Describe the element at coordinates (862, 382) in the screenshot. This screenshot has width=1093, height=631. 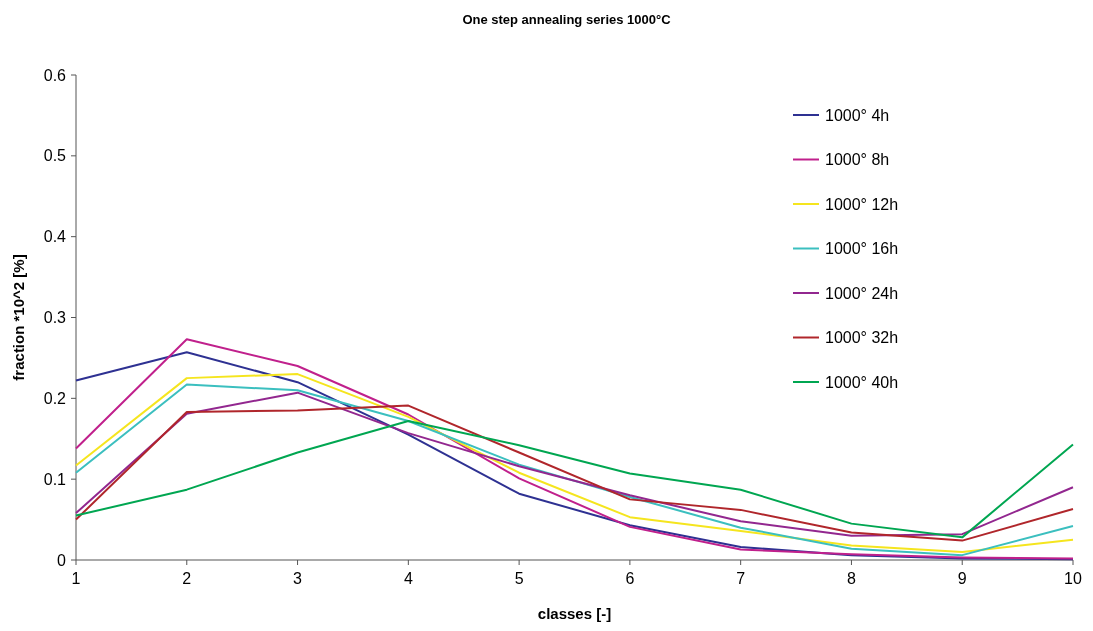
I see `legend-label: 1000° 40h` at that location.